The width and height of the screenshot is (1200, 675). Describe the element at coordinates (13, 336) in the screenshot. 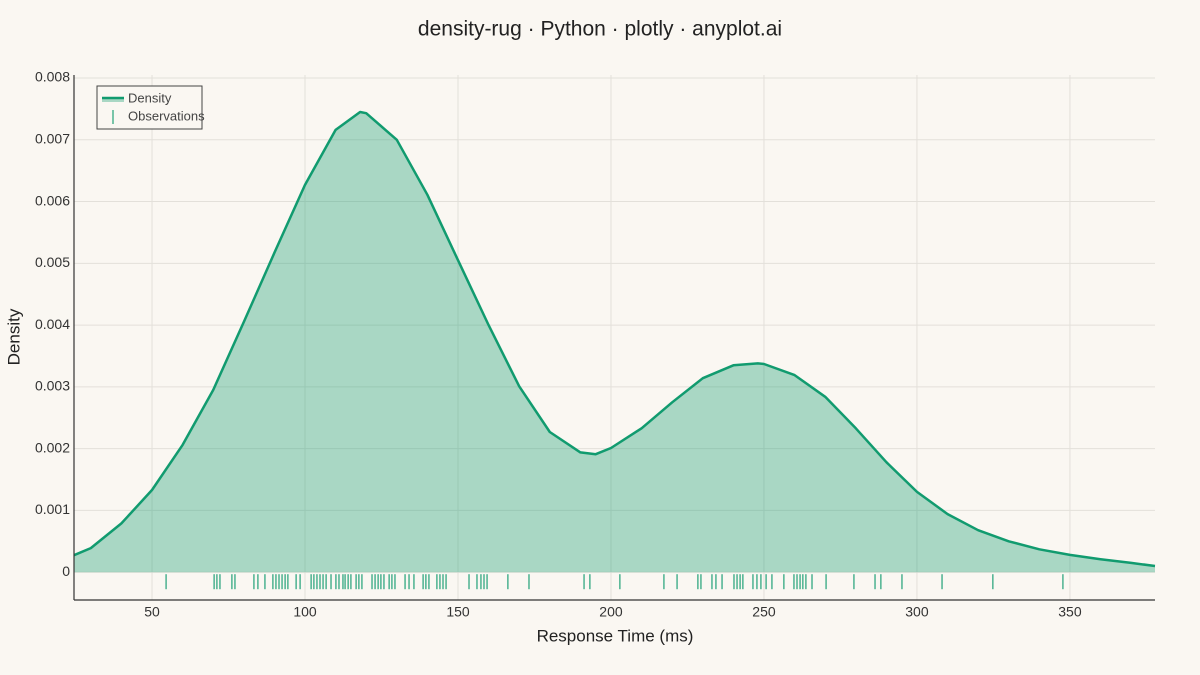

I see `y-axis-title: Density` at that location.